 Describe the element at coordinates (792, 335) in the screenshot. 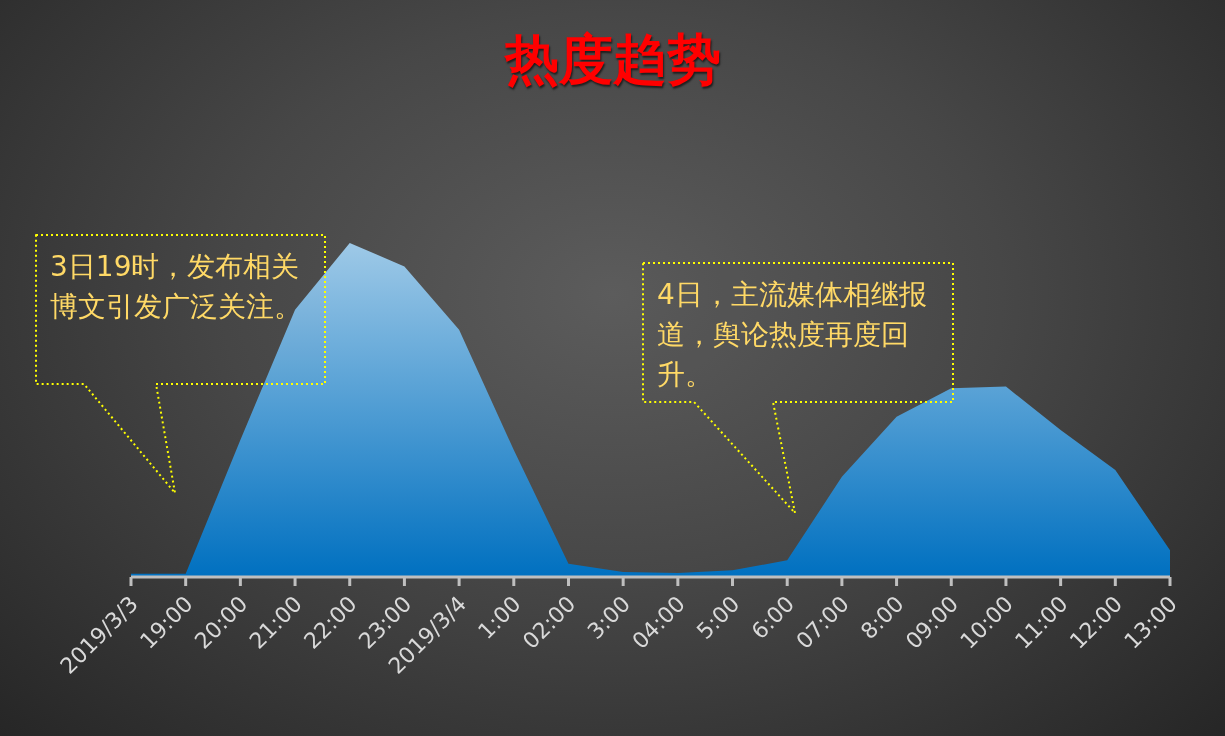

I see `annotation: 4日，主流媒体相继报道，舆论热度再度回升。` at that location.